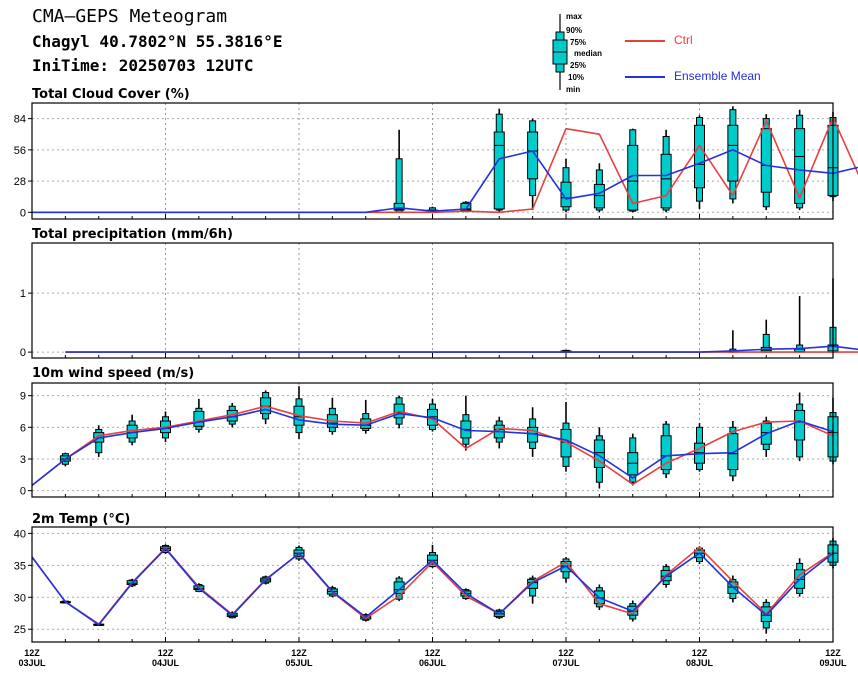 Image resolution: width=858 pixels, height=680 pixels. What do you see at coordinates (23, 428) in the screenshot?
I see `y-tick-label: 6` at bounding box center [23, 428].